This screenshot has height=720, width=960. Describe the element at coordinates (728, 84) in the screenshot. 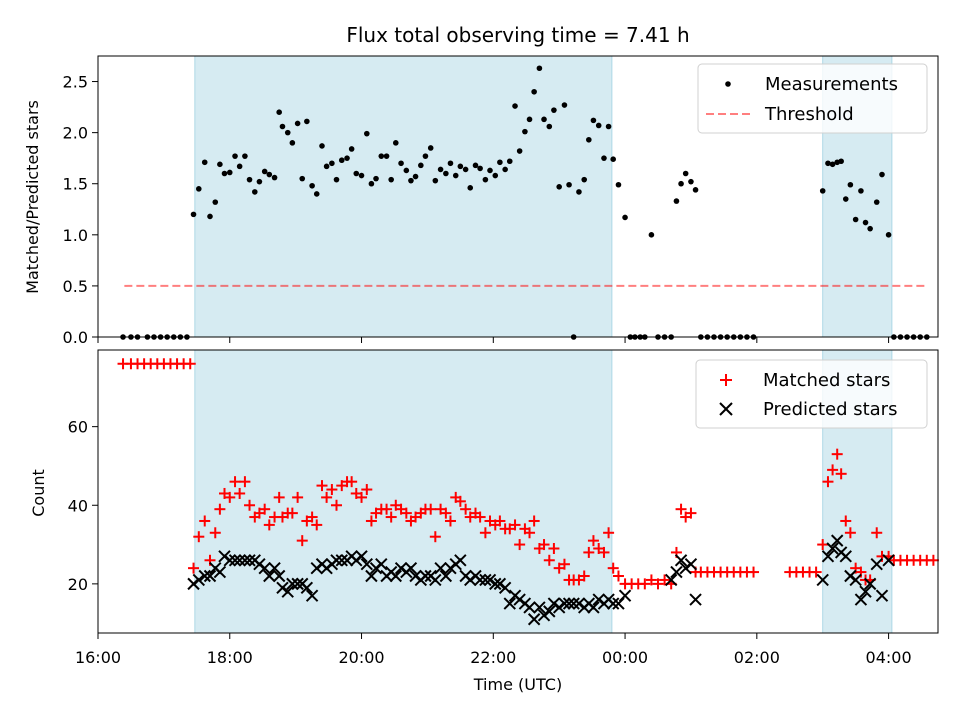

I see `measurements-legend-marker` at that location.